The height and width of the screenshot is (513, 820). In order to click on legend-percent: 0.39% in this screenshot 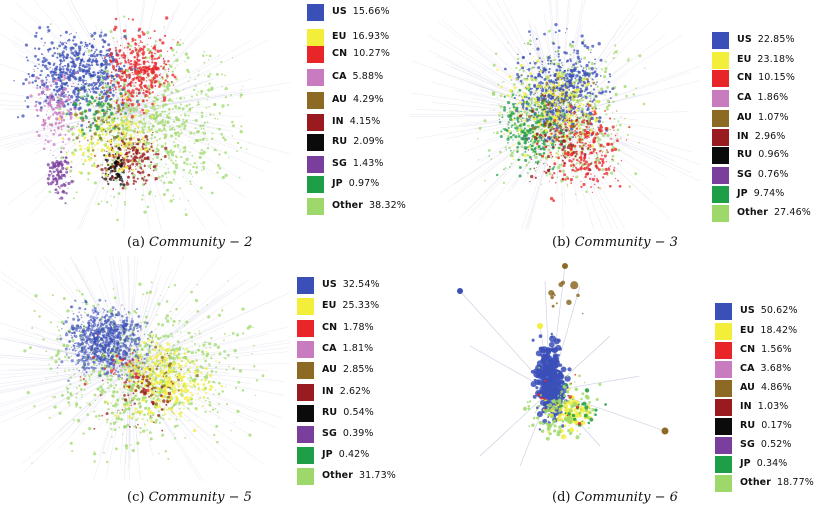, I will do `click(358, 433)`.